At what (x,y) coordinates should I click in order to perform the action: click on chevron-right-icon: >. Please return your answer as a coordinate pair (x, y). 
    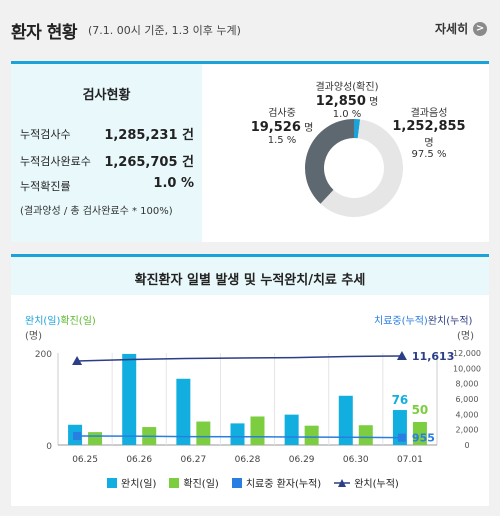
    Looking at the image, I should click on (480, 28).